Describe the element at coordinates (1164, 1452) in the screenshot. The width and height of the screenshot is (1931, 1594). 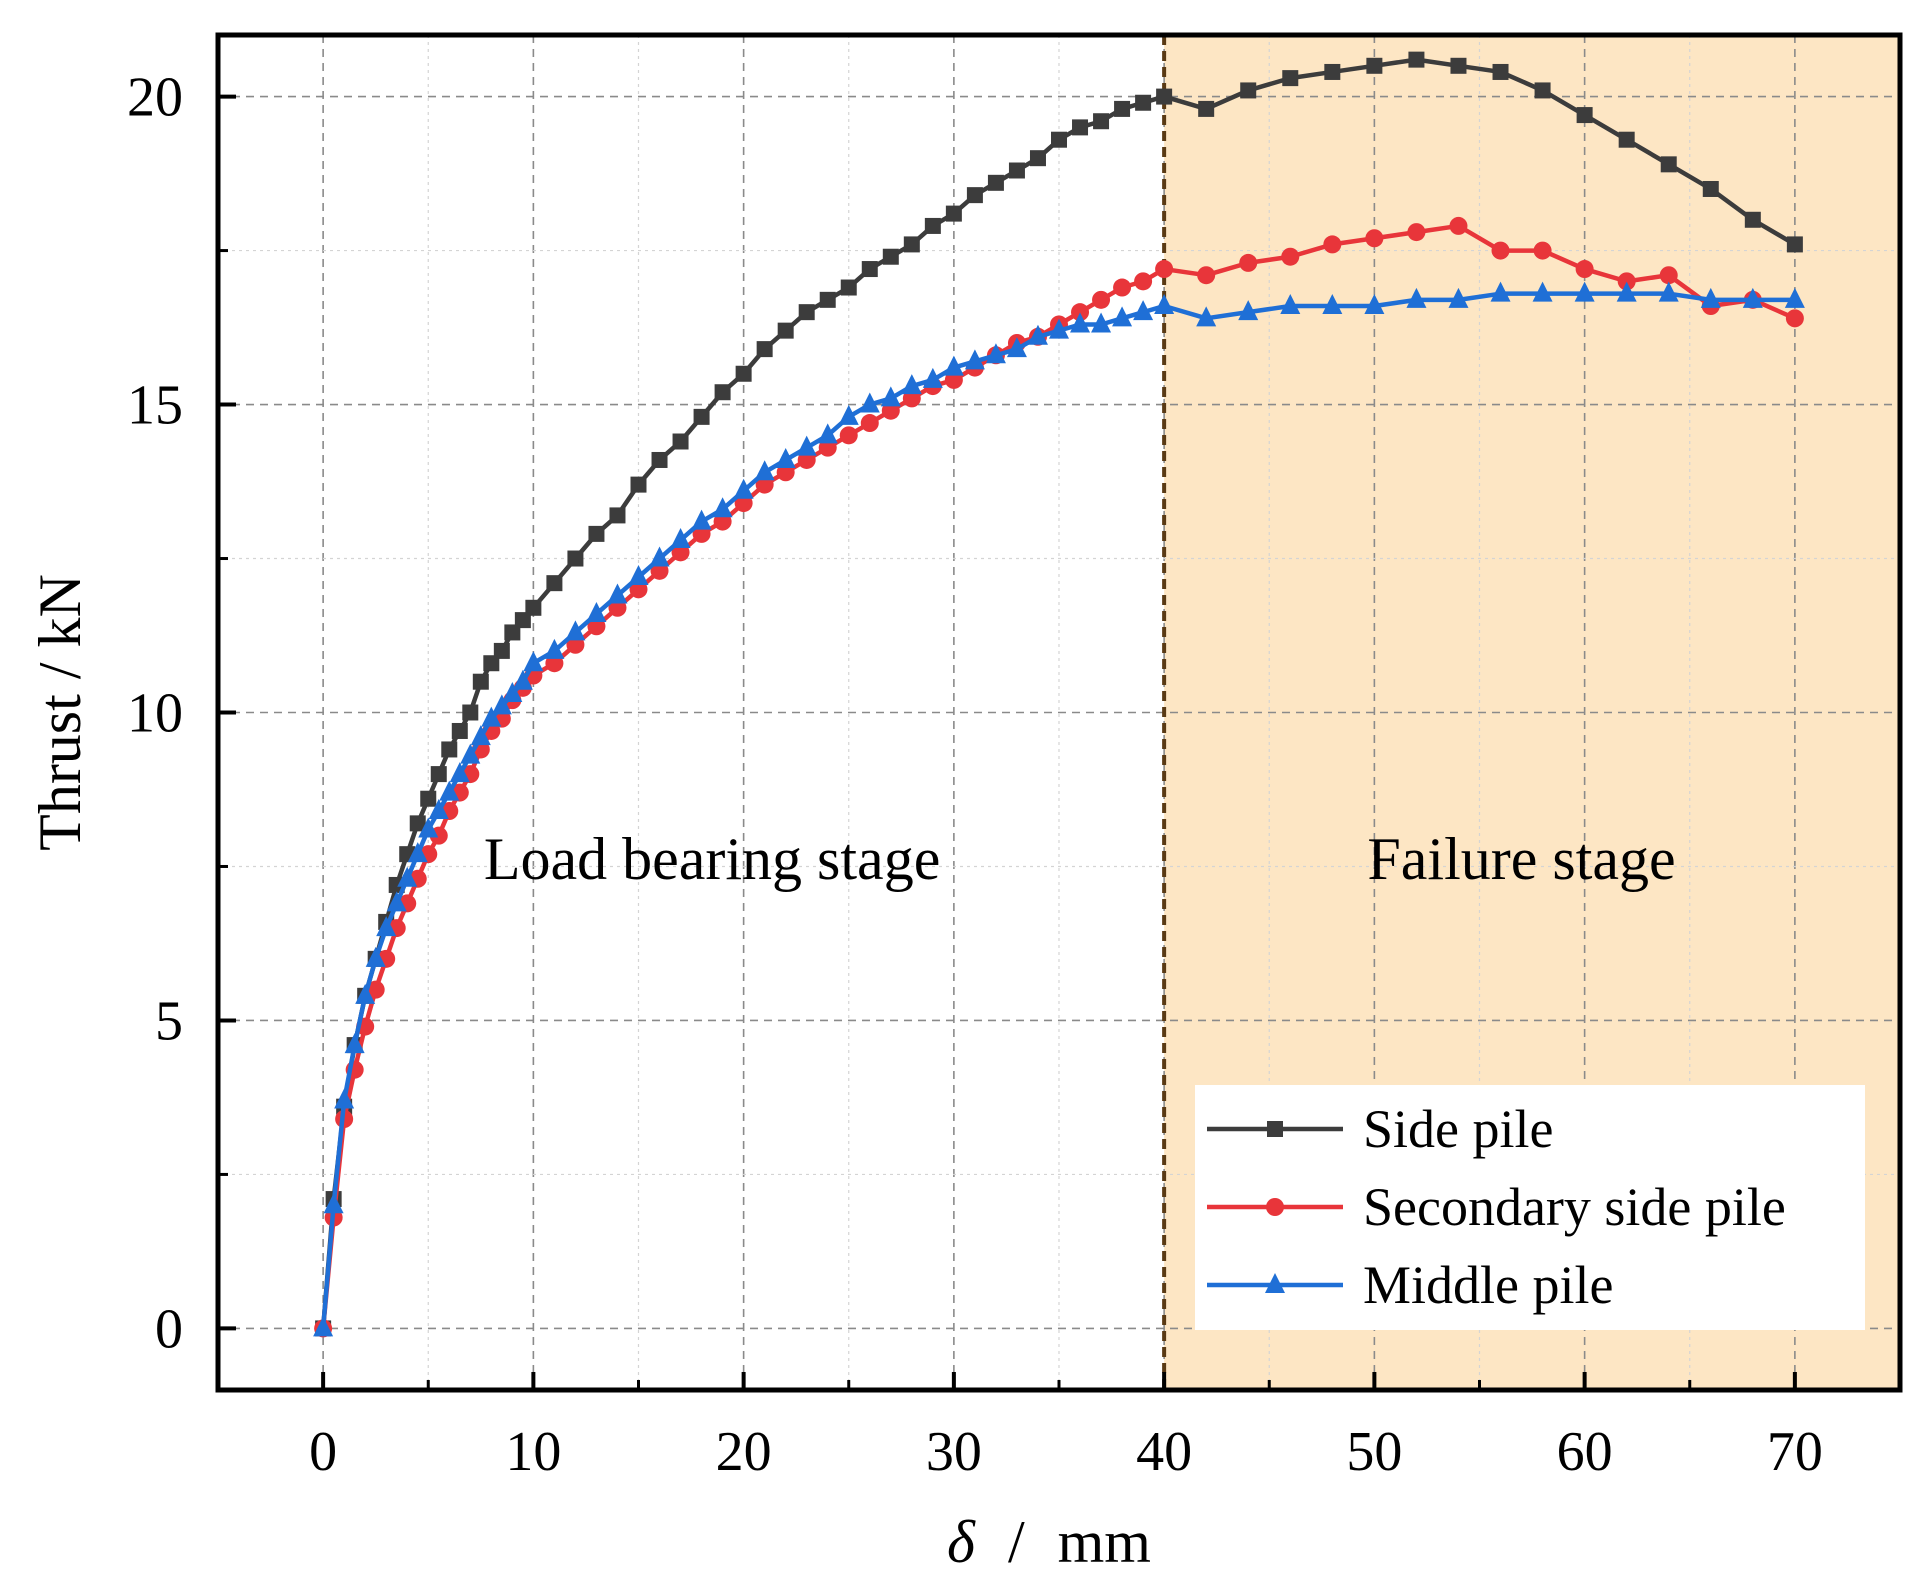
I see `x-tick-label: 40` at that location.